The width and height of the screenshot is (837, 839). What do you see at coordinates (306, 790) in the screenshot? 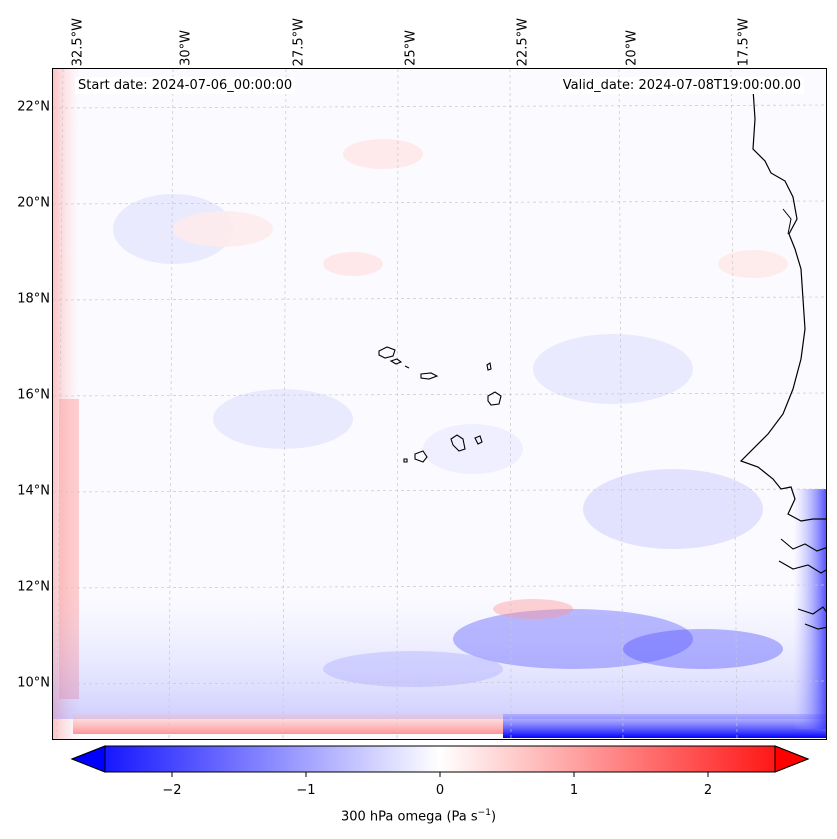
I see `colorbar-tick-neg1: −1` at bounding box center [306, 790].